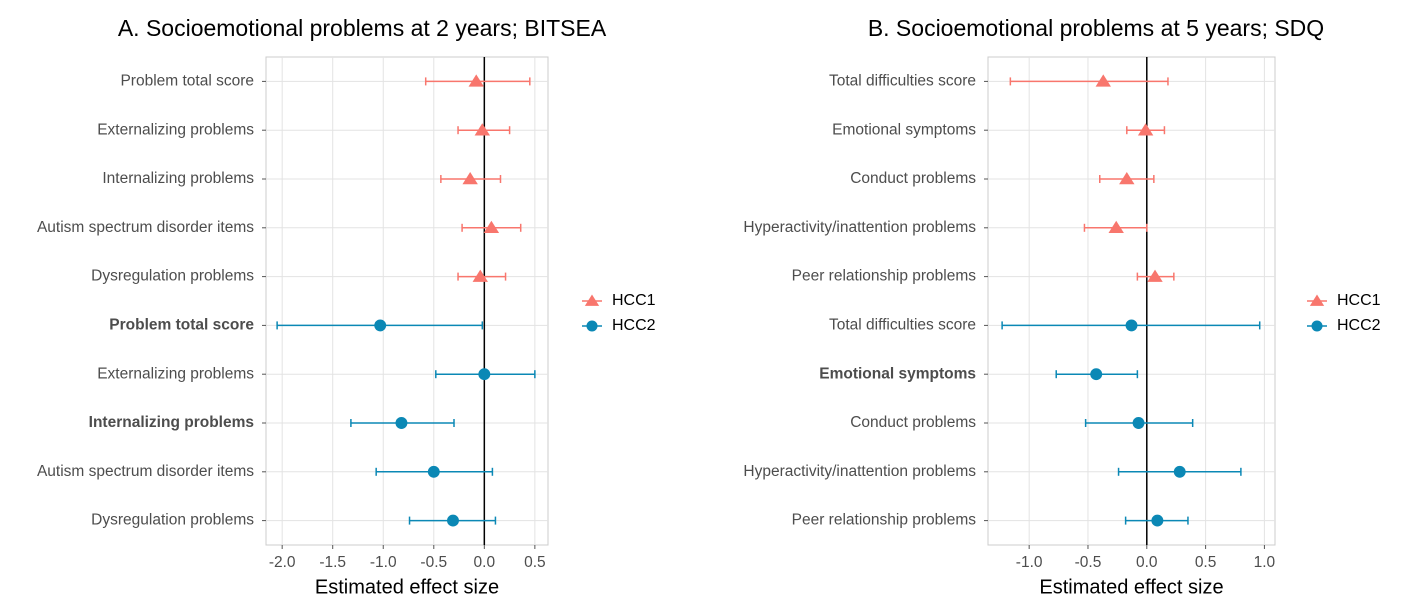 The width and height of the screenshot is (1404, 603). Describe the element at coordinates (181, 324) in the screenshot. I see `y-tick-label-bold: Problem total score` at that location.